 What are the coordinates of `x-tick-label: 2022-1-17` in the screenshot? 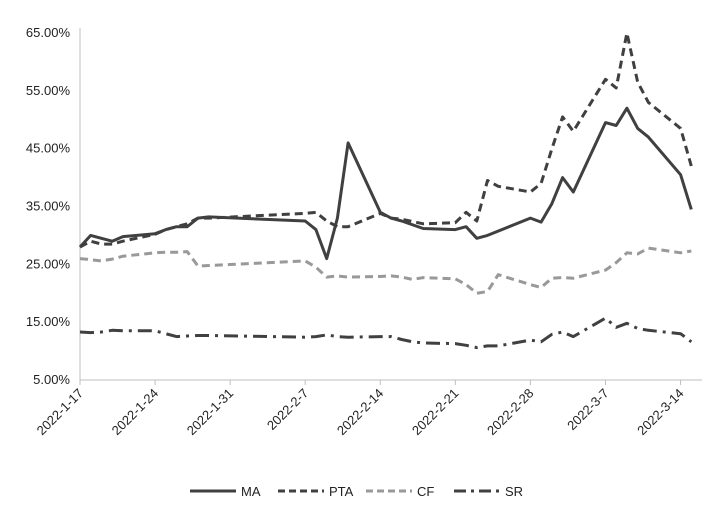 It's located at (60, 412).